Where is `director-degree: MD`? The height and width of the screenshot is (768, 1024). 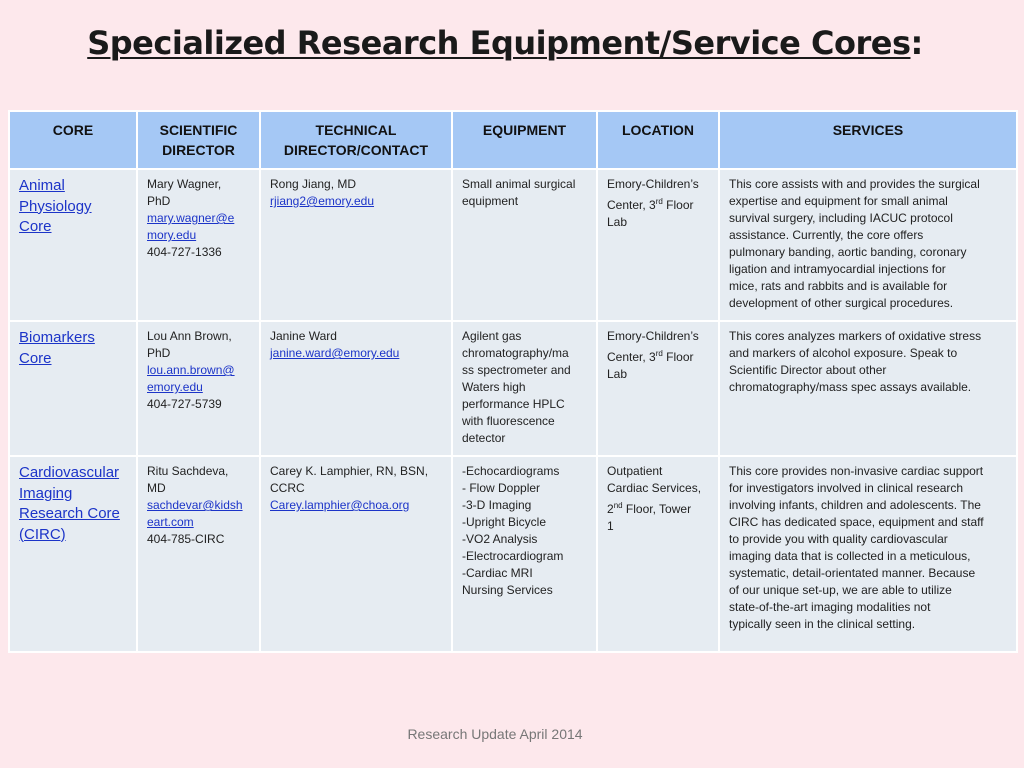 director-degree: MD is located at coordinates (156, 488).